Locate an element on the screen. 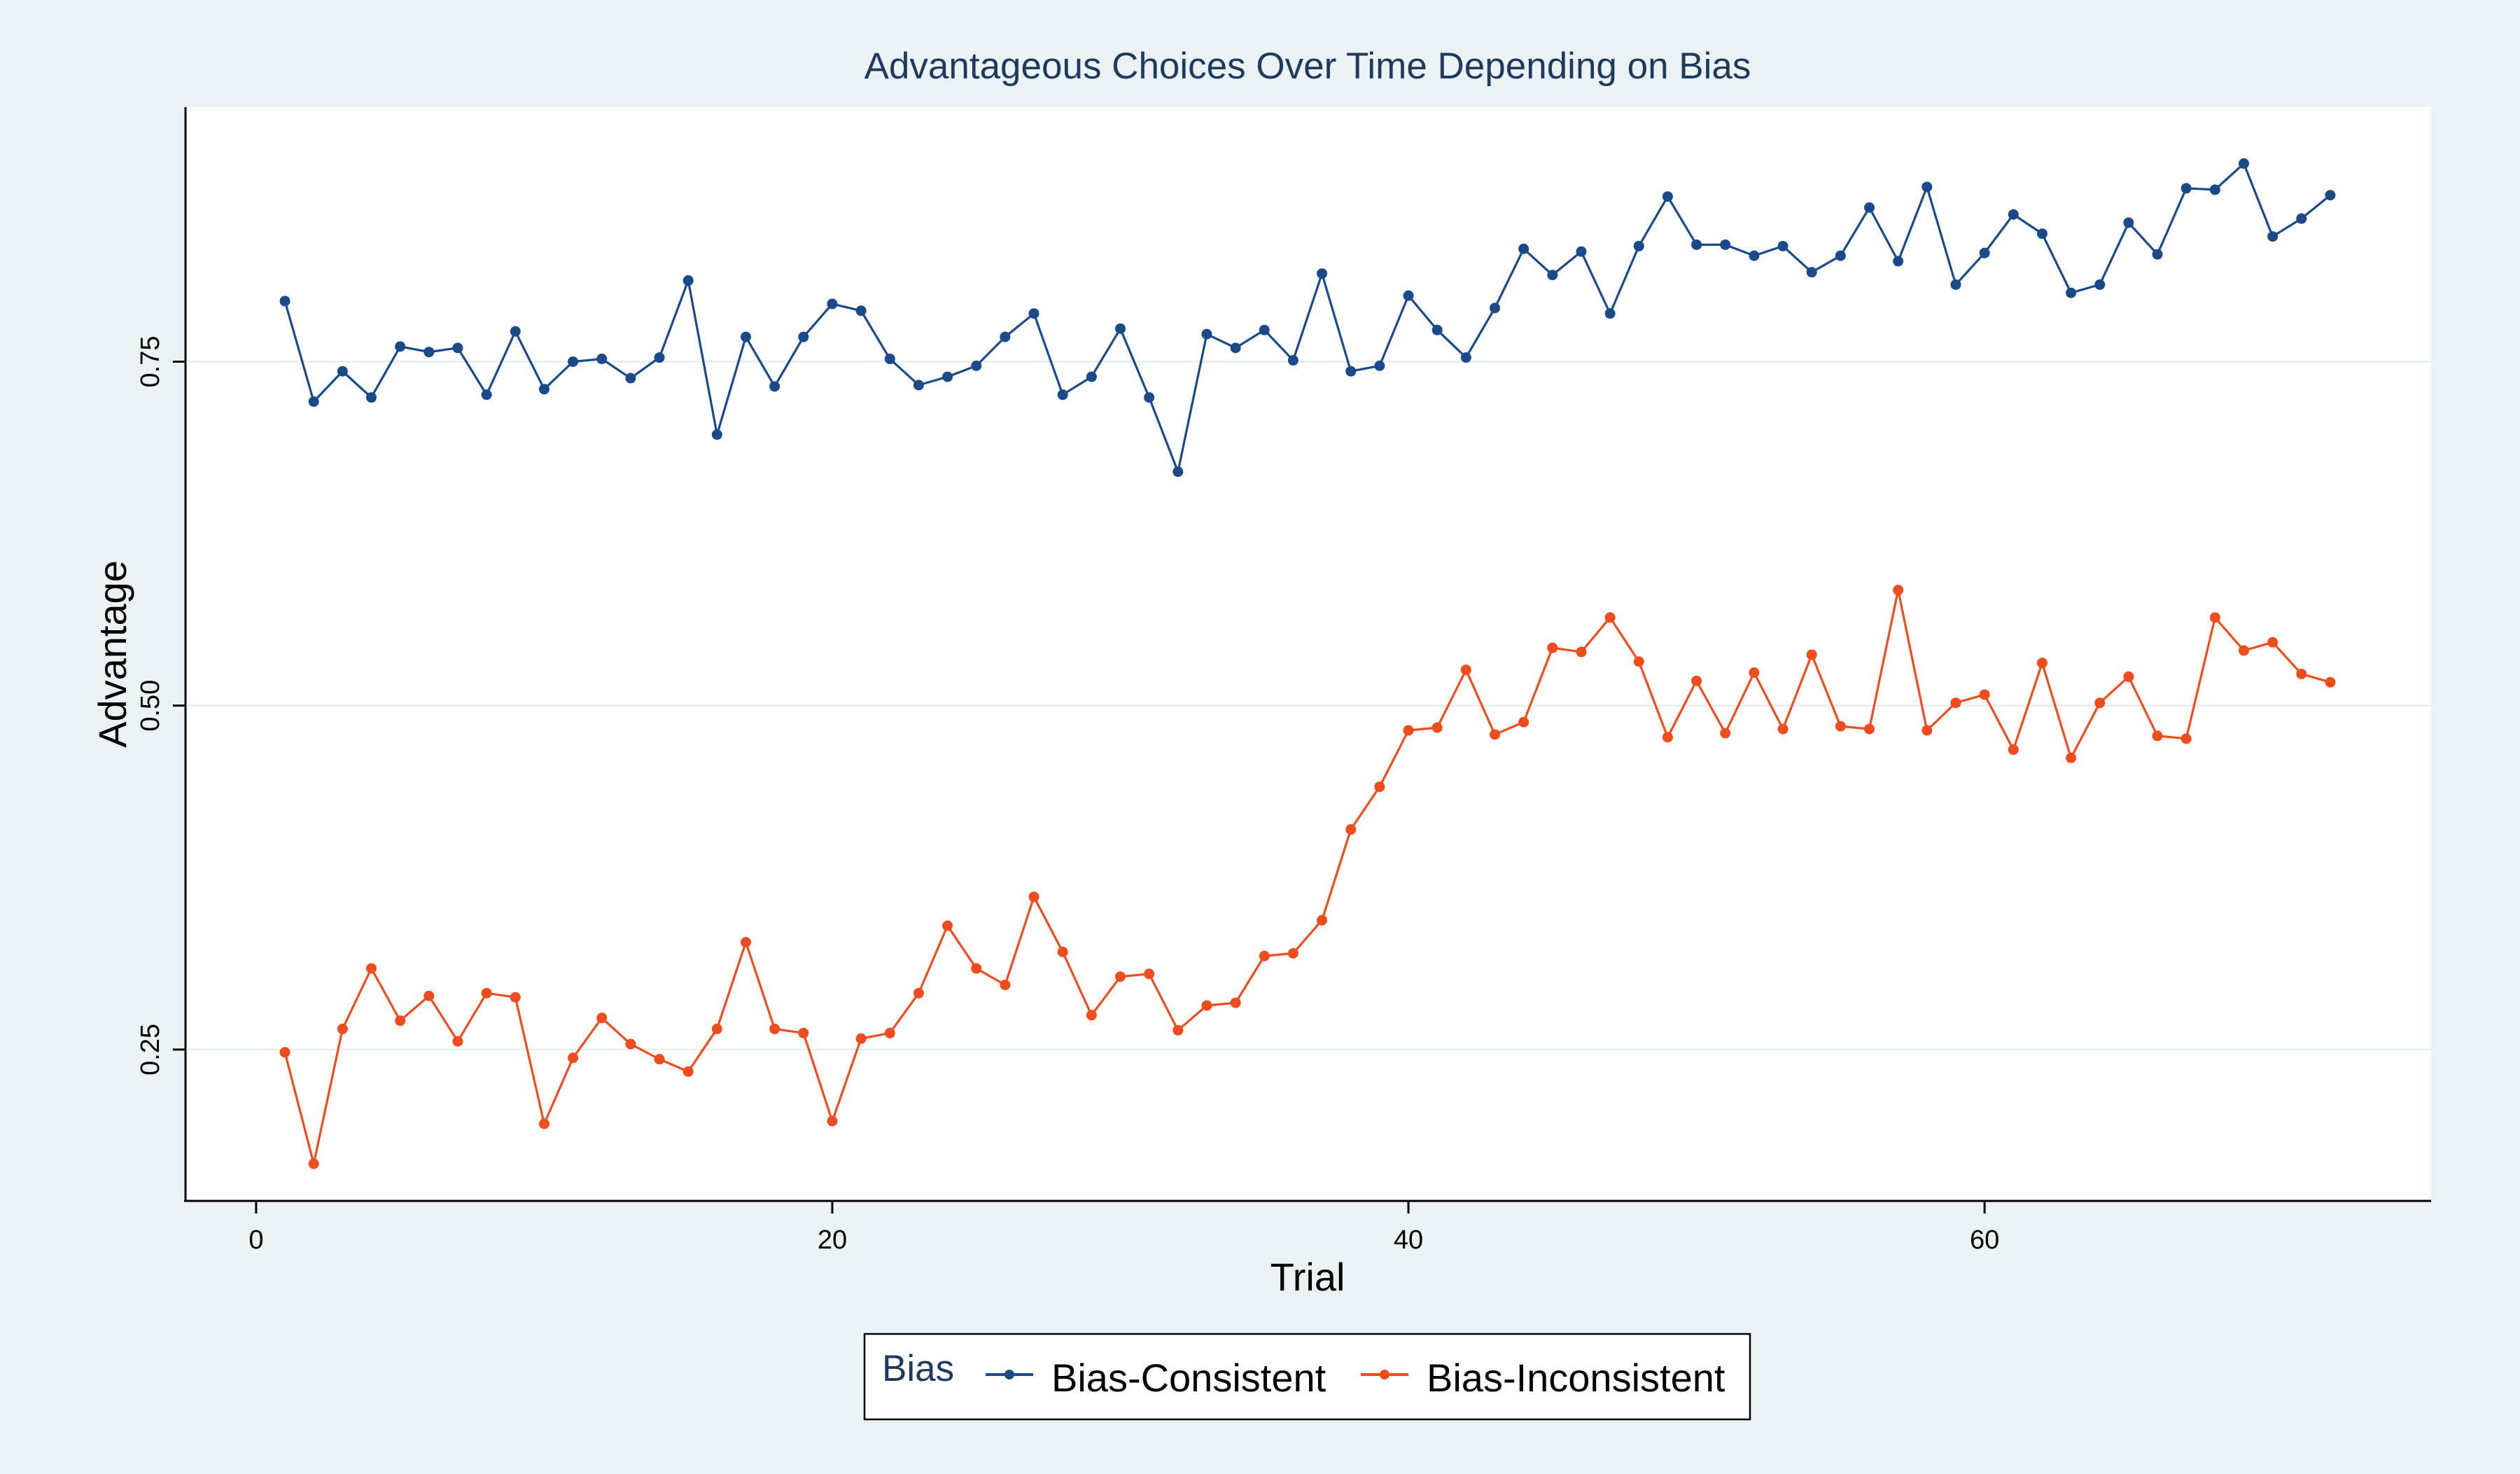  legend-marker-bias-consistent is located at coordinates (1009, 1375).